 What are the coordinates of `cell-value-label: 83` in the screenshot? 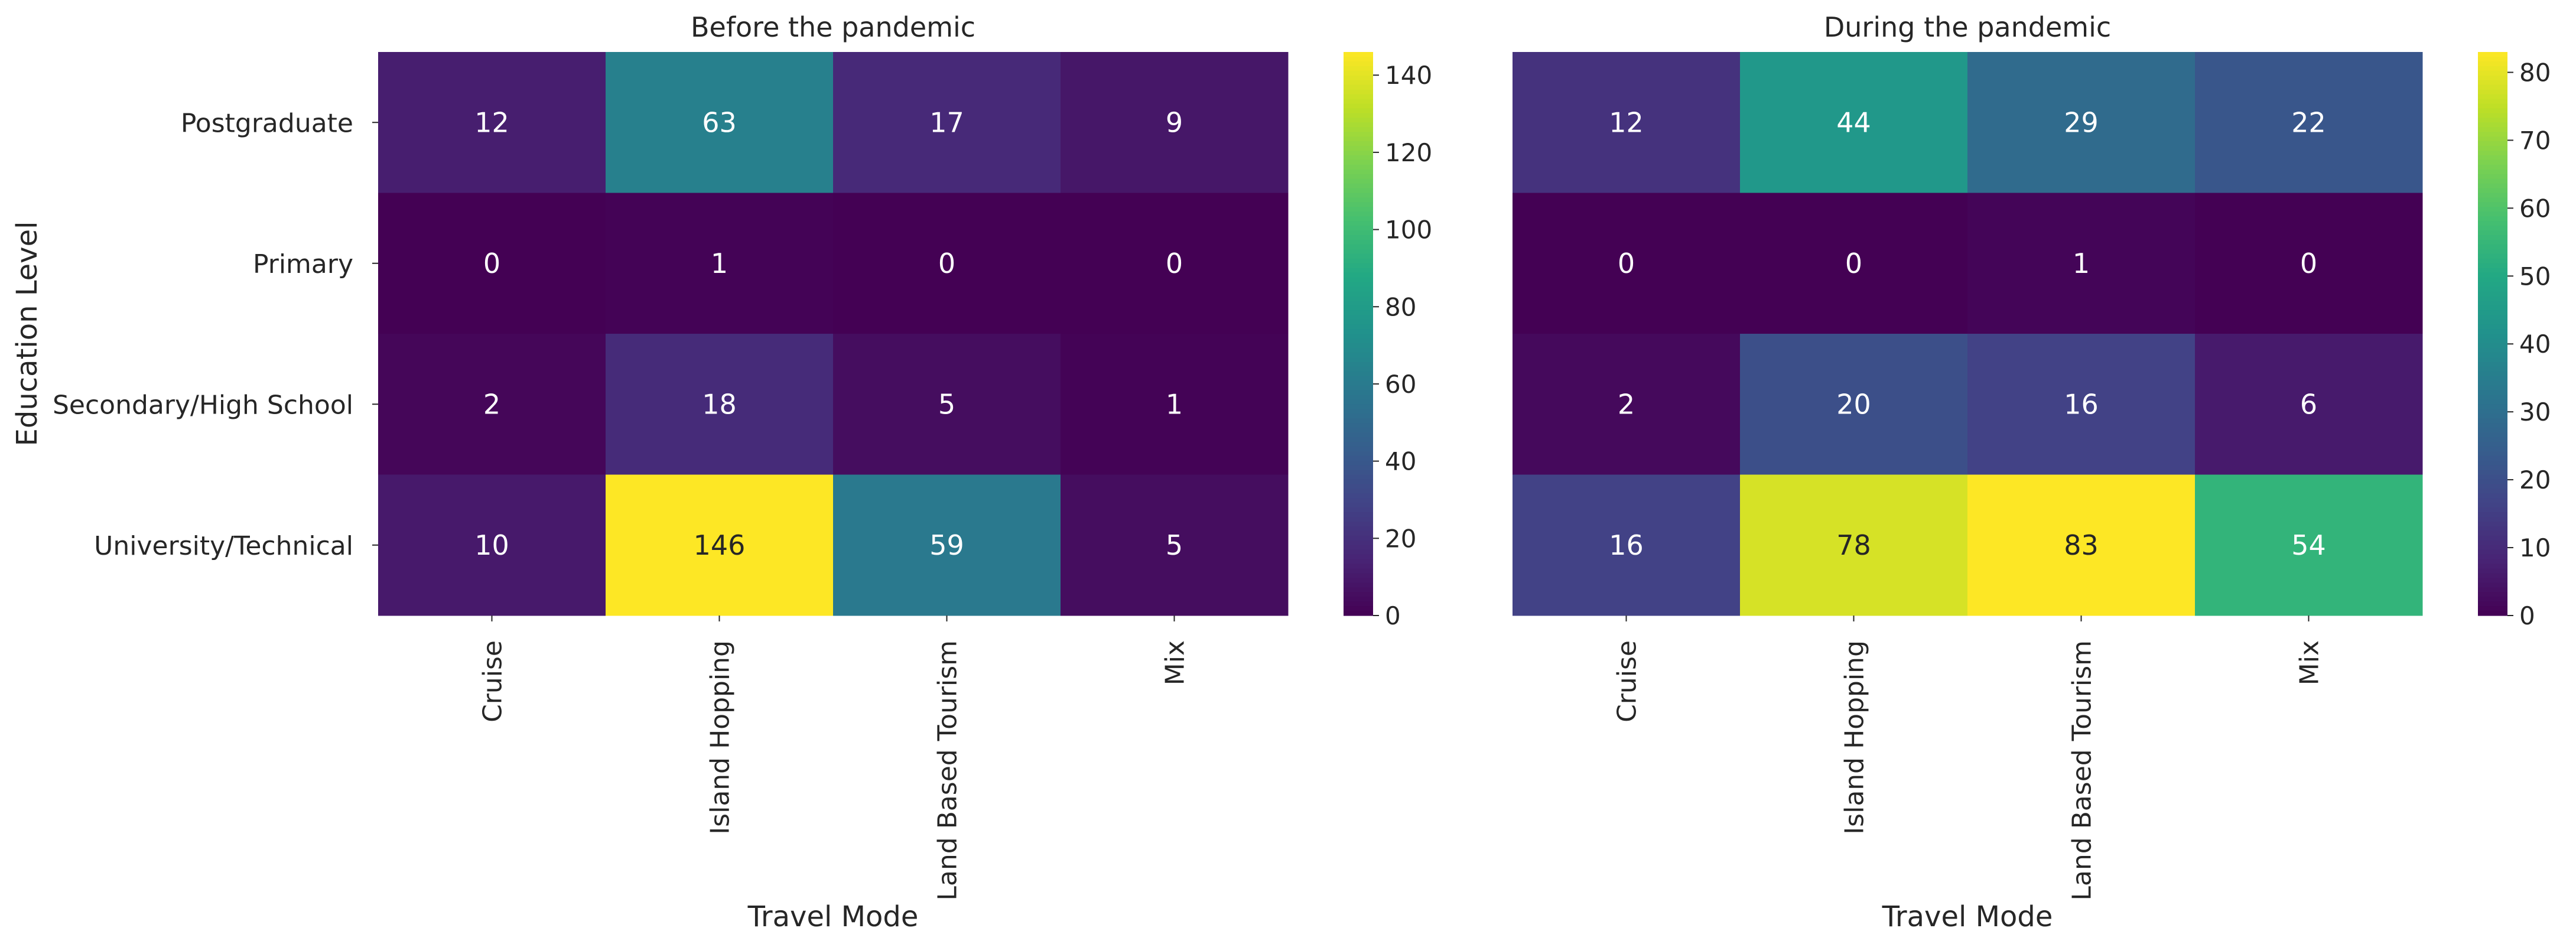 It's located at (2081, 545).